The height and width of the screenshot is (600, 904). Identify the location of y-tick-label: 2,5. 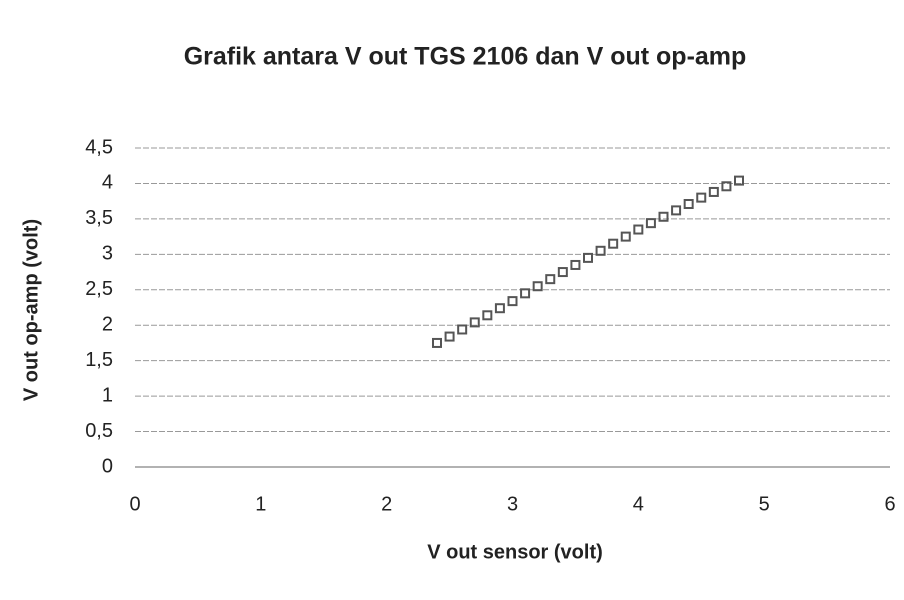
(99, 289).